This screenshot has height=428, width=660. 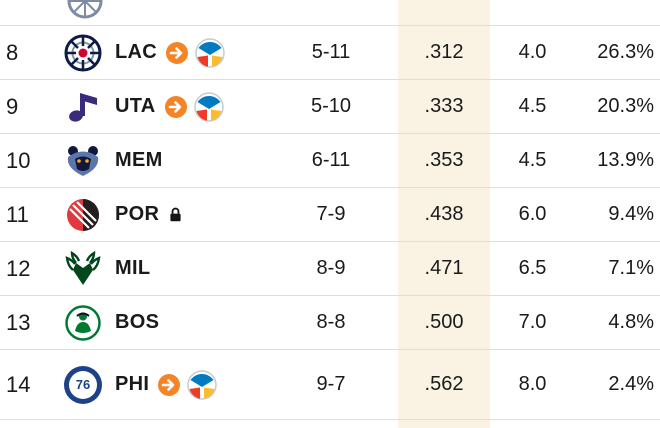 I want to click on rank-cell: 14, so click(x=18, y=384).